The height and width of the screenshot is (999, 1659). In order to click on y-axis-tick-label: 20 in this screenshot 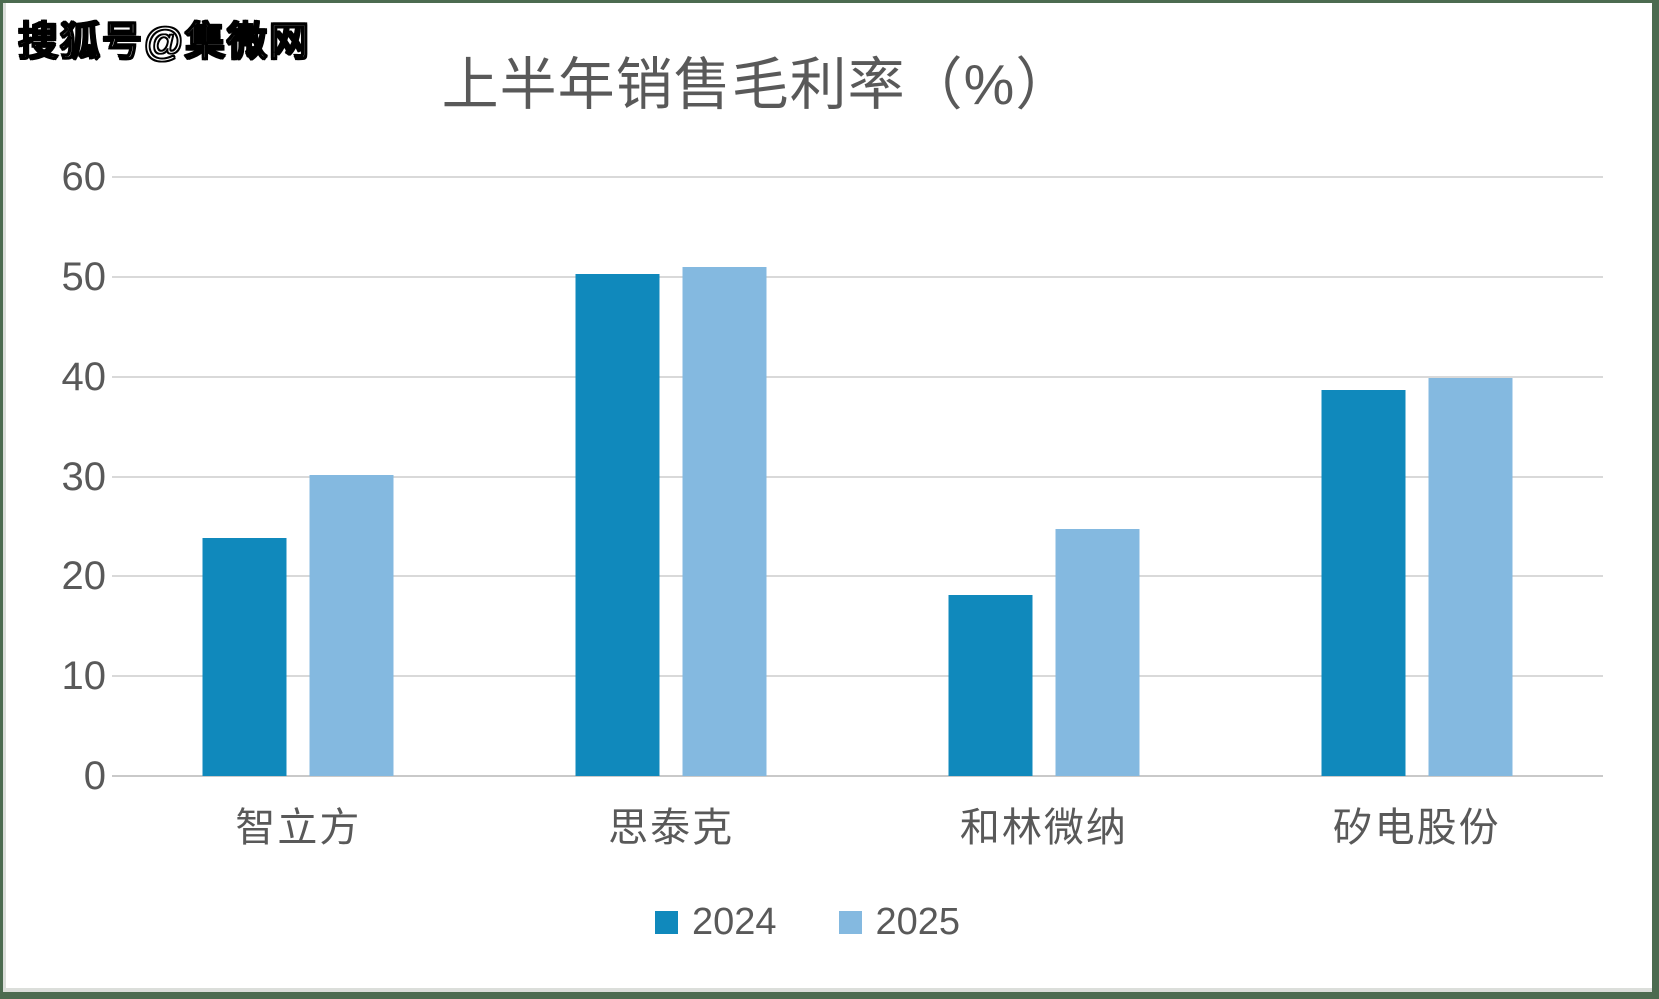, I will do `click(84, 576)`.